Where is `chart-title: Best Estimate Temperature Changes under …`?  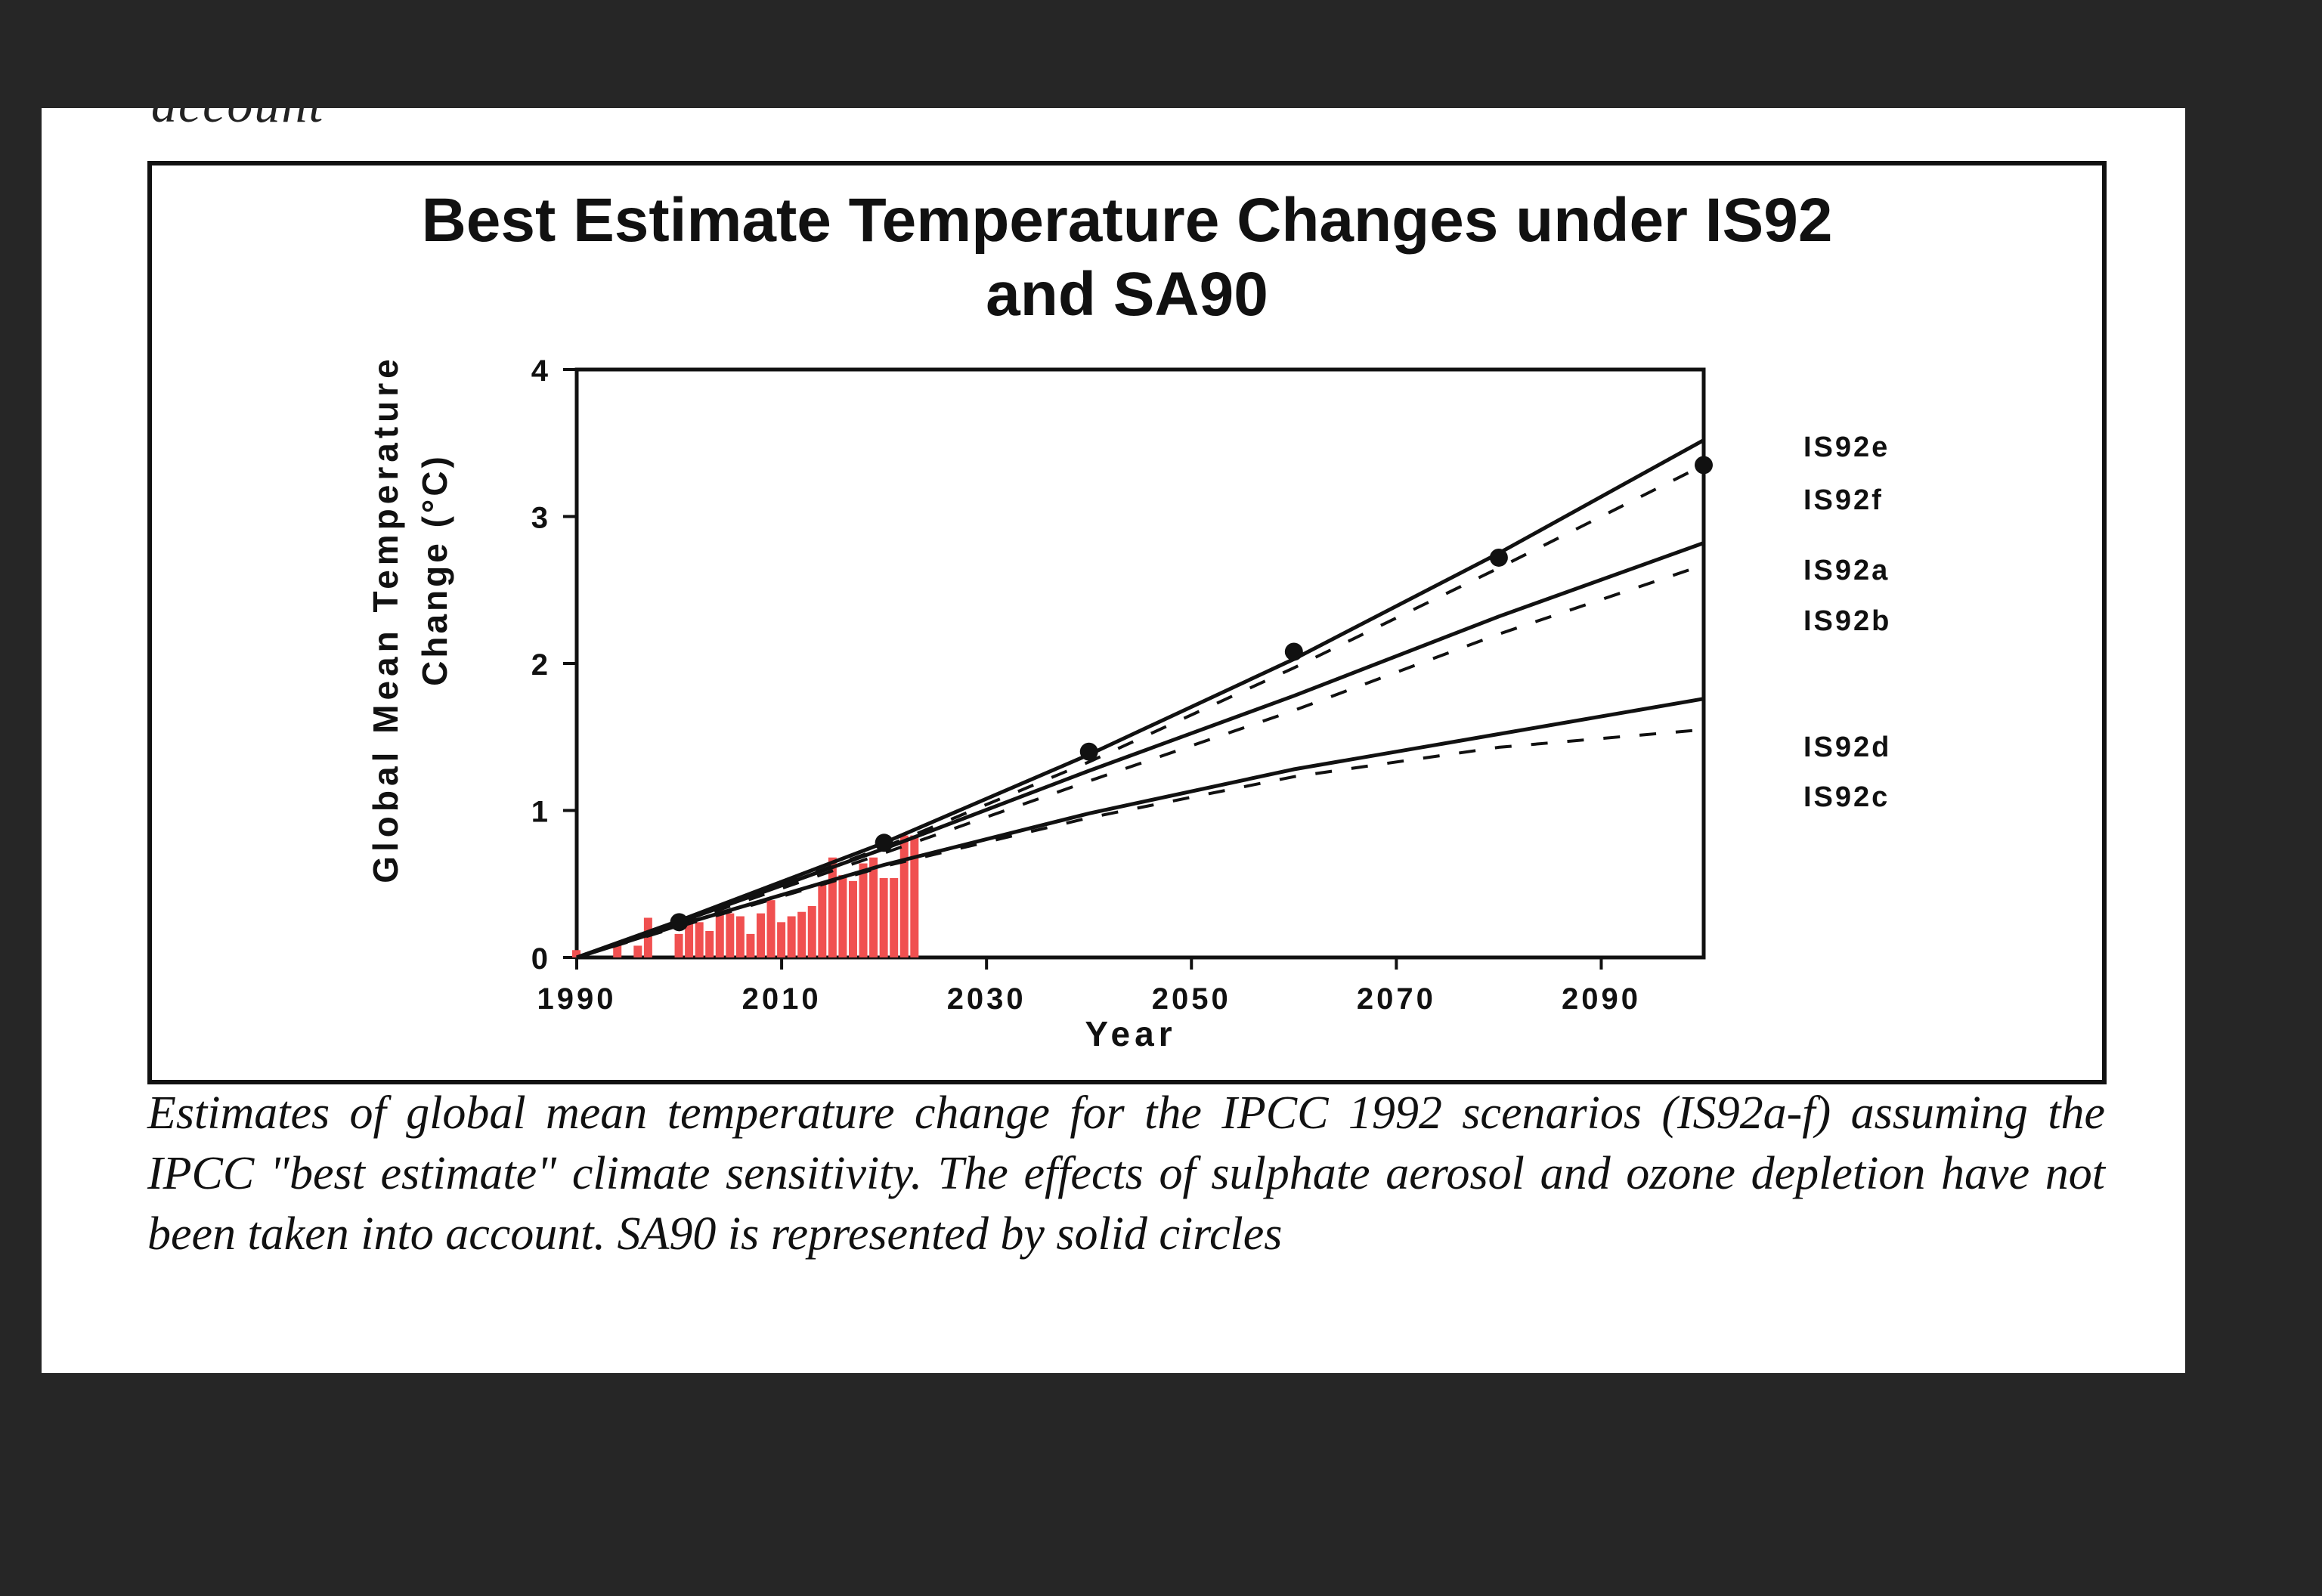 chart-title: Best Estimate Temperature Changes under … is located at coordinates (1127, 258).